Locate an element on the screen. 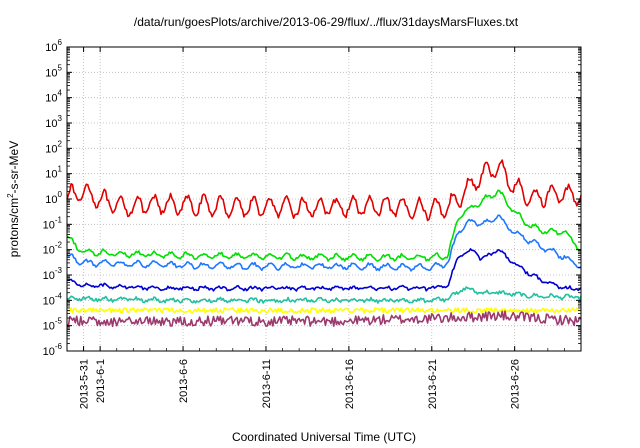 The height and width of the screenshot is (448, 640). y-tick-label: 10⁴ is located at coordinates (53, 97).